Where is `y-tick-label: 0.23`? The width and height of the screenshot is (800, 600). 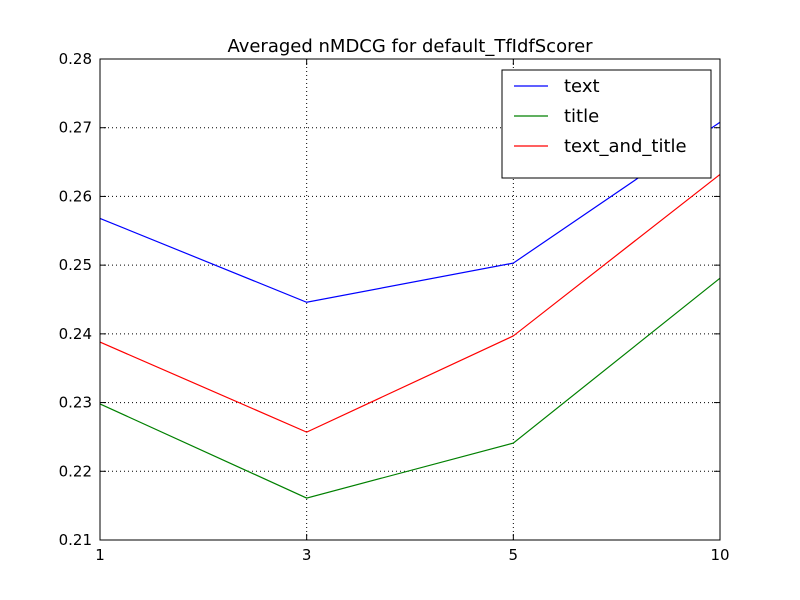
y-tick-label: 0.23 is located at coordinates (75, 403).